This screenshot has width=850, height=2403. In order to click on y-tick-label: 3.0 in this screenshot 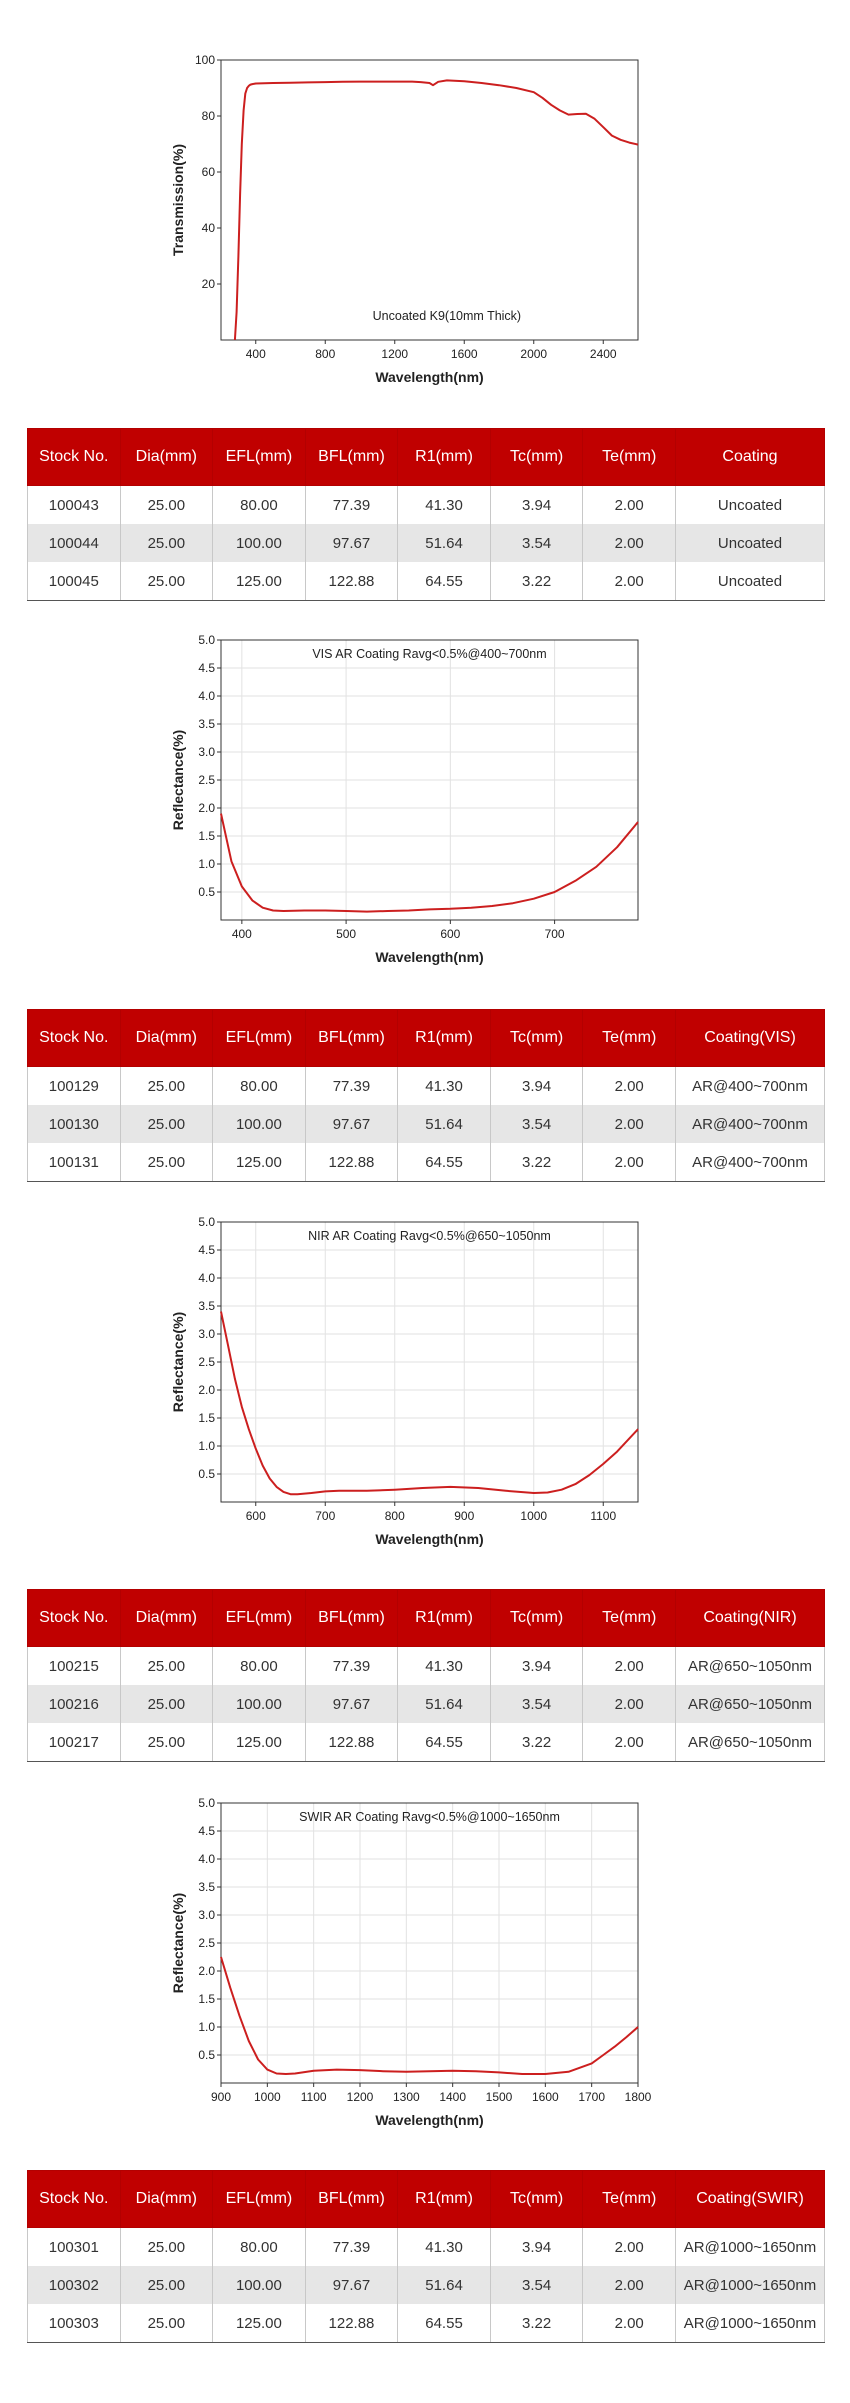, I will do `click(206, 752)`.